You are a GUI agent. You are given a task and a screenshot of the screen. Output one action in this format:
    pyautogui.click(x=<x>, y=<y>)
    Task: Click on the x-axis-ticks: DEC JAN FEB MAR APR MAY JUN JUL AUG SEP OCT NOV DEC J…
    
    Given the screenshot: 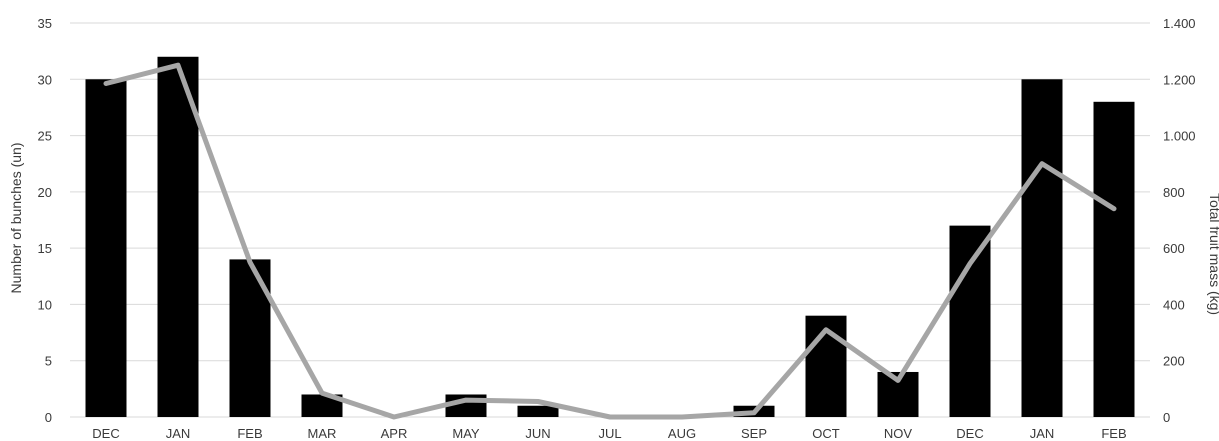 What is the action you would take?
    pyautogui.click(x=609, y=433)
    